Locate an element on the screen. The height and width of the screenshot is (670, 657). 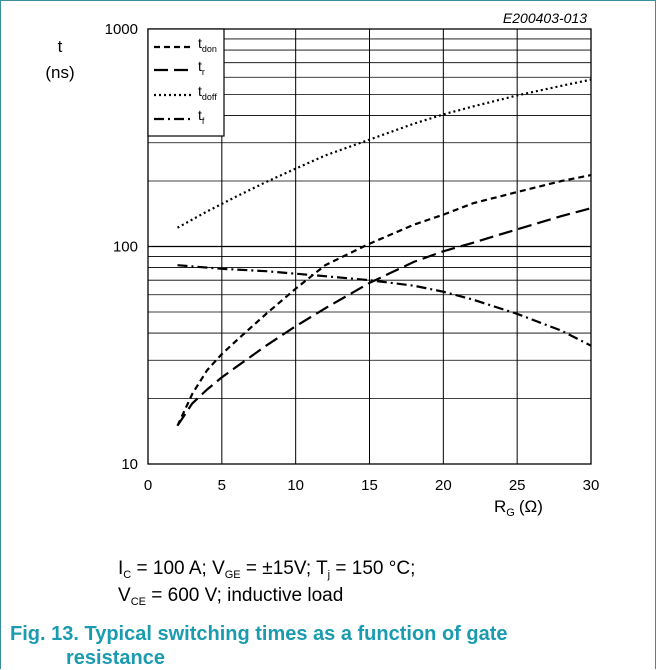
y-axis-label: t is located at coordinates (60, 46).